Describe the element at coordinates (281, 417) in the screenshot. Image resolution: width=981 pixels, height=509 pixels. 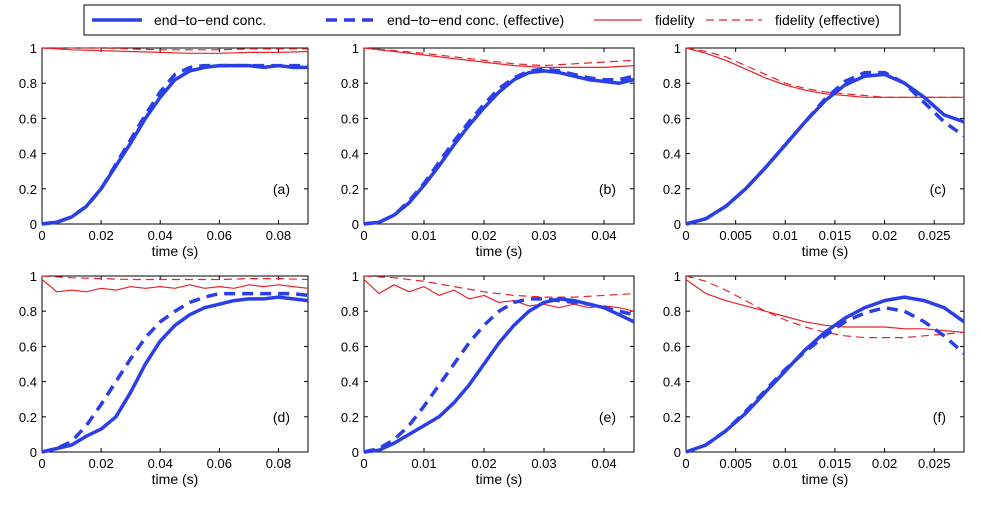
I see `panel-label: (d)` at that location.